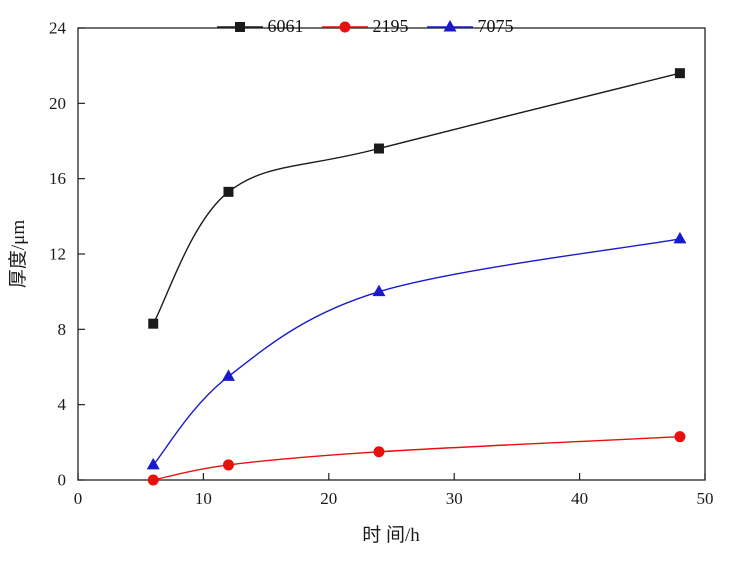 This screenshot has height=570, width=730. I want to click on x-tick-label: 50, so click(705, 498).